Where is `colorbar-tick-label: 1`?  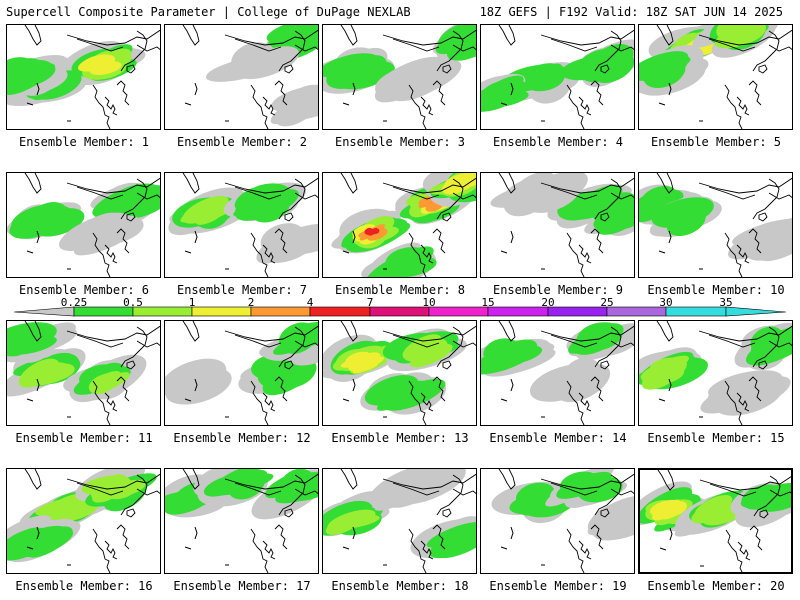
colorbar-tick-label: 1 is located at coordinates (192, 302).